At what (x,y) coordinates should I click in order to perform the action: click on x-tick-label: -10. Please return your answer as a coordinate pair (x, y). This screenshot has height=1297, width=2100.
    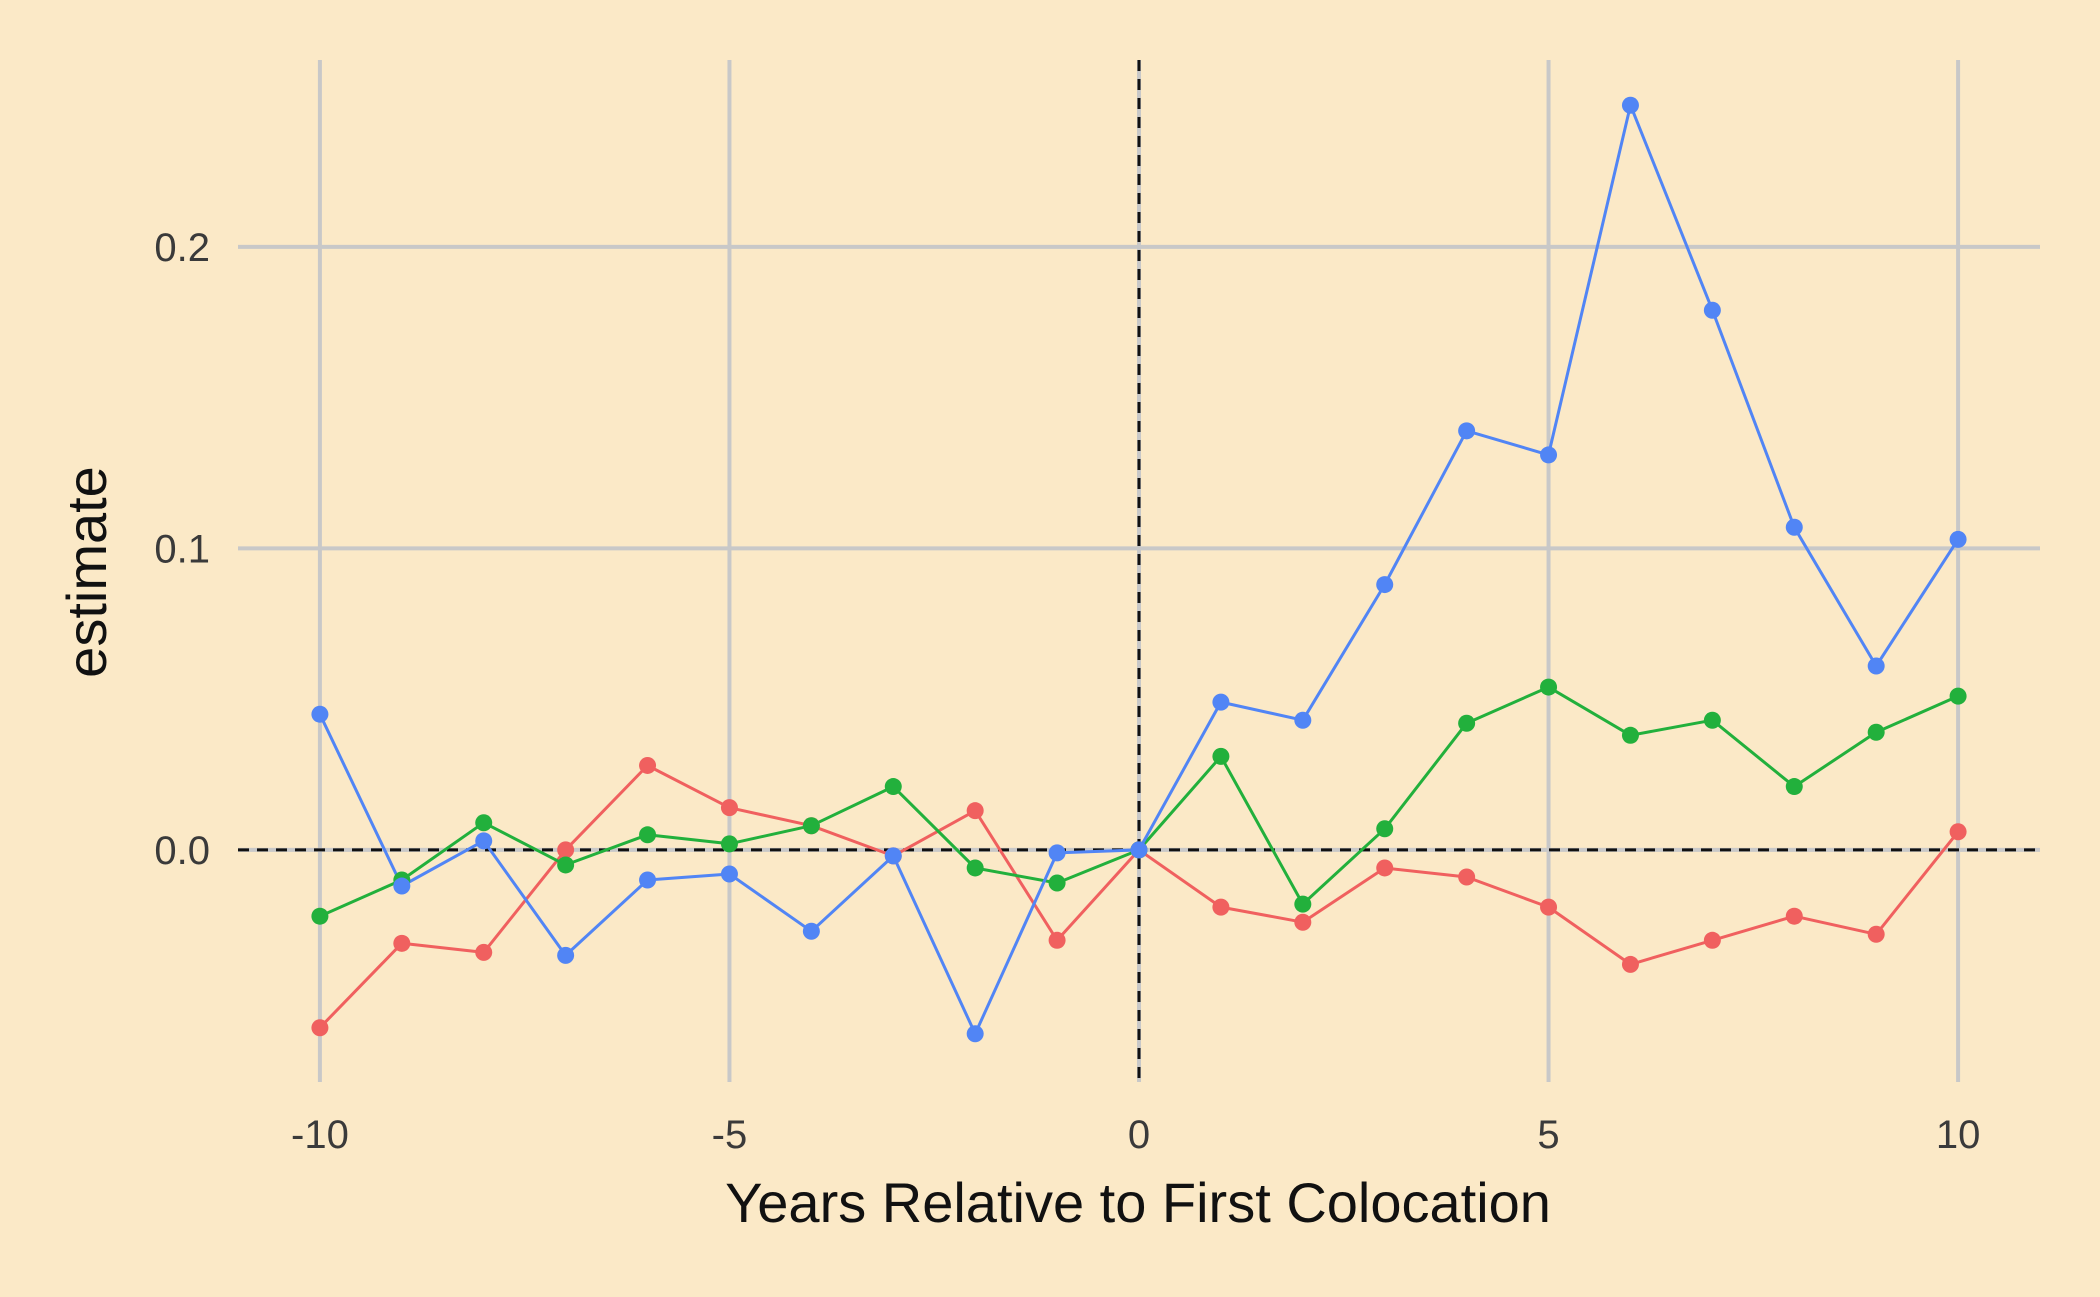
    Looking at the image, I should click on (320, 1135).